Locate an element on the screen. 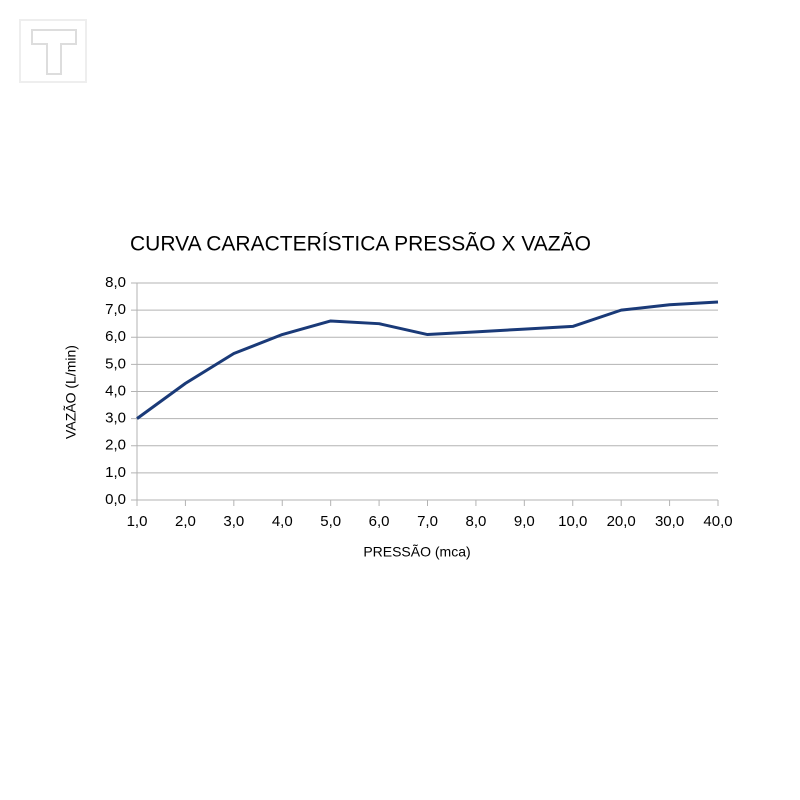 The height and width of the screenshot is (800, 800). y-tick-label: 0,0 is located at coordinates (115, 499).